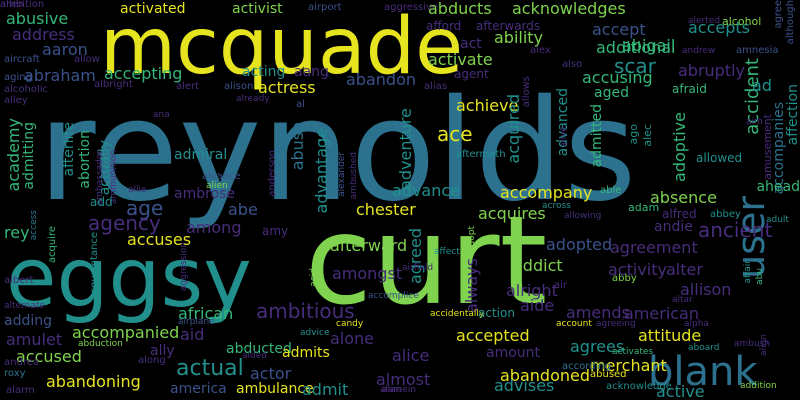 This screenshot has height=400, width=800. Describe the element at coordinates (725, 214) in the screenshot. I see `cloud-word-abbey: abbey` at that location.